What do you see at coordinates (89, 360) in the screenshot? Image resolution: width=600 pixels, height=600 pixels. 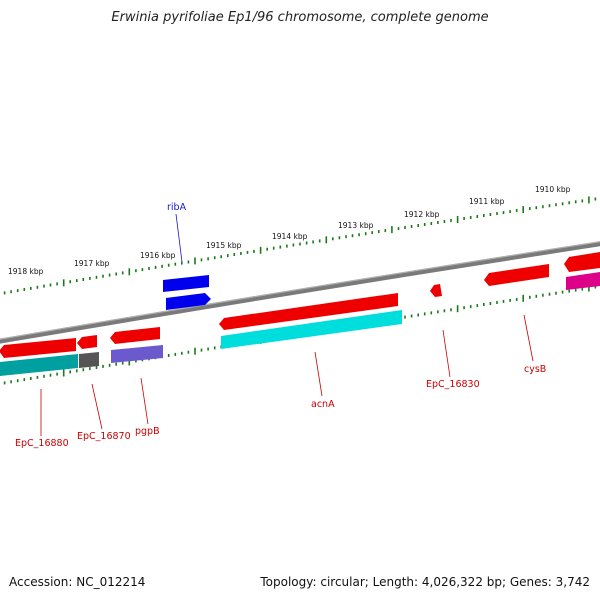 I see `EpC_16870-gray` at bounding box center [89, 360].